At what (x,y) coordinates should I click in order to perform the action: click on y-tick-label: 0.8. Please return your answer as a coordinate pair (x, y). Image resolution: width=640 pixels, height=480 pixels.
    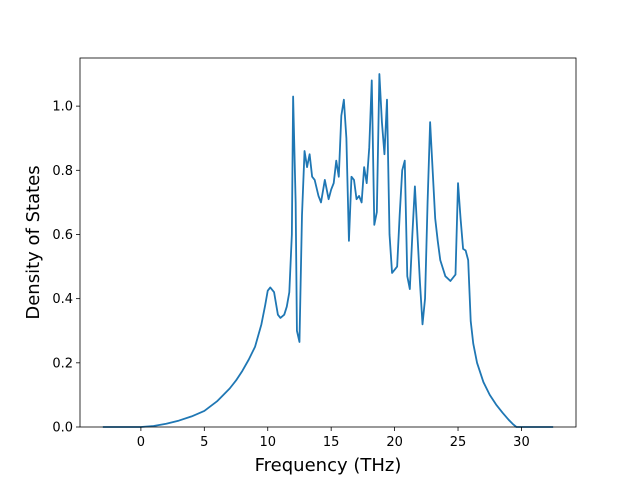
    Looking at the image, I should click on (62, 171).